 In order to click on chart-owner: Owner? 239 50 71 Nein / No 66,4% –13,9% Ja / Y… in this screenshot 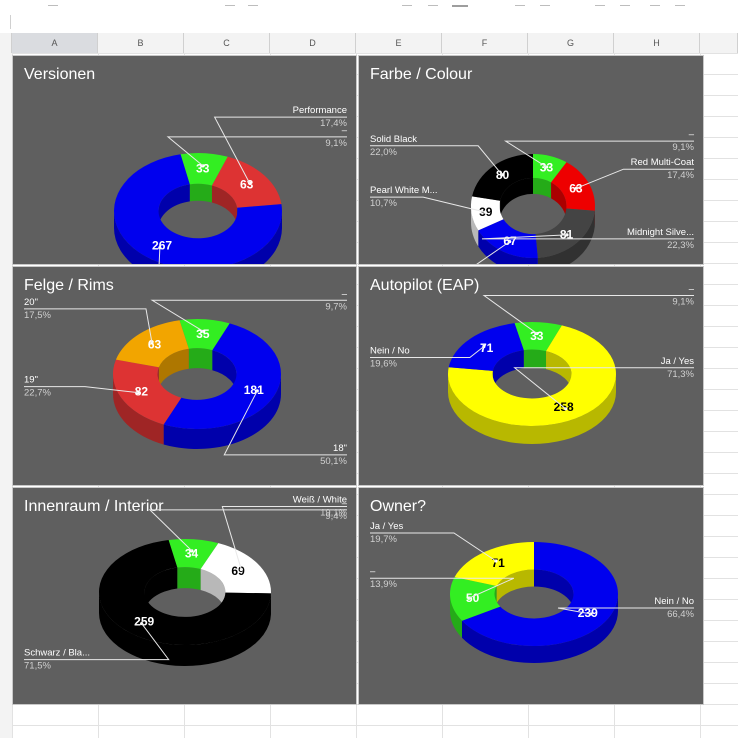, I will do `click(531, 596)`.